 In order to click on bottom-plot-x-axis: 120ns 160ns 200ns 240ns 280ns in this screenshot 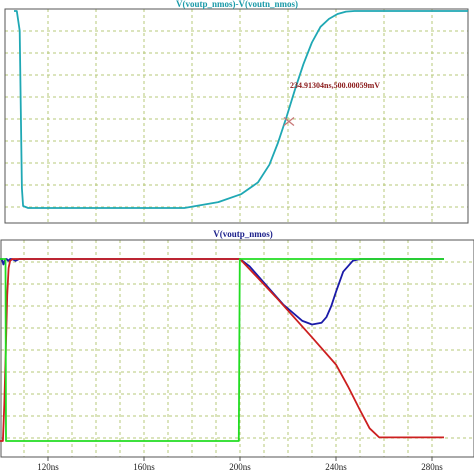, I will do `click(240, 464)`.